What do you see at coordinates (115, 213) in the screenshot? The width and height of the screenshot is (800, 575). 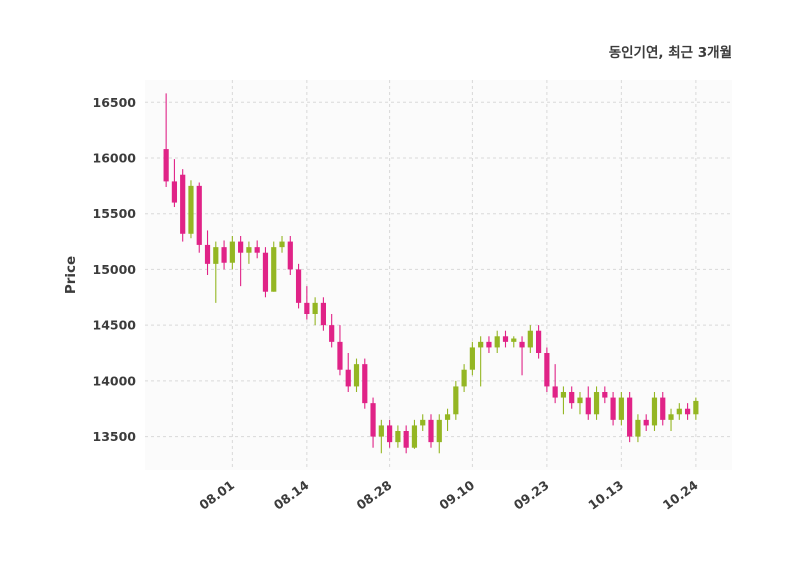 I see `y-tick-label: 15500` at bounding box center [115, 213].